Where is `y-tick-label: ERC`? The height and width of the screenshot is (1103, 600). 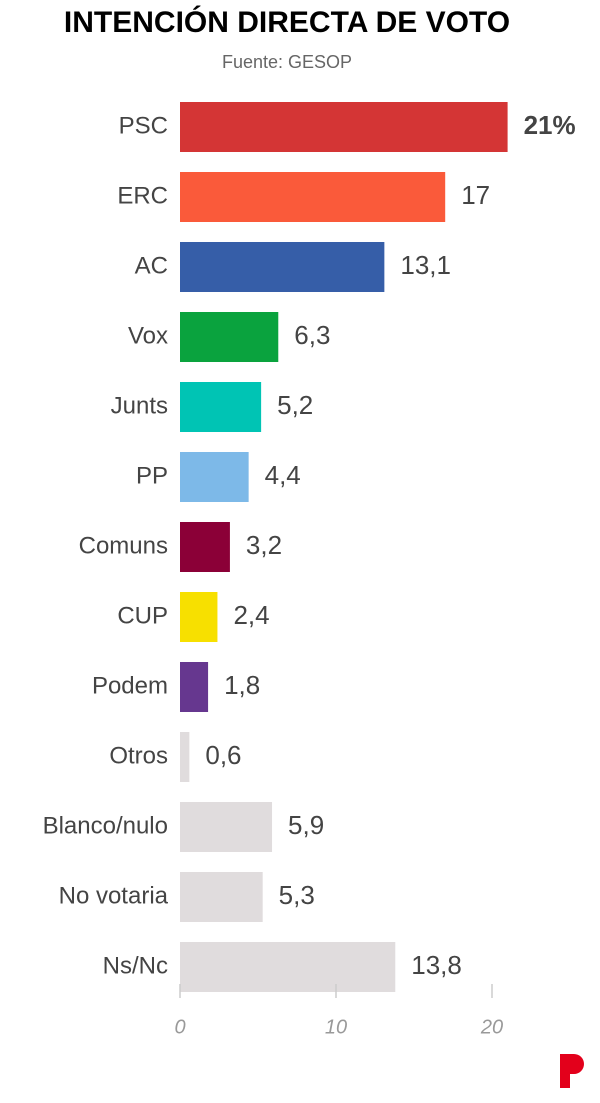
y-tick-label: ERC is located at coordinates (142, 195).